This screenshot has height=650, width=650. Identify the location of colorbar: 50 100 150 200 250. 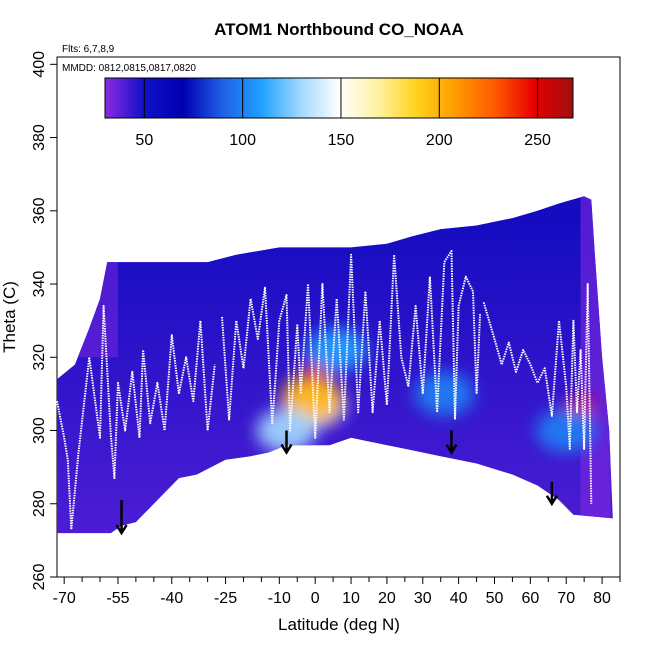
(339, 113).